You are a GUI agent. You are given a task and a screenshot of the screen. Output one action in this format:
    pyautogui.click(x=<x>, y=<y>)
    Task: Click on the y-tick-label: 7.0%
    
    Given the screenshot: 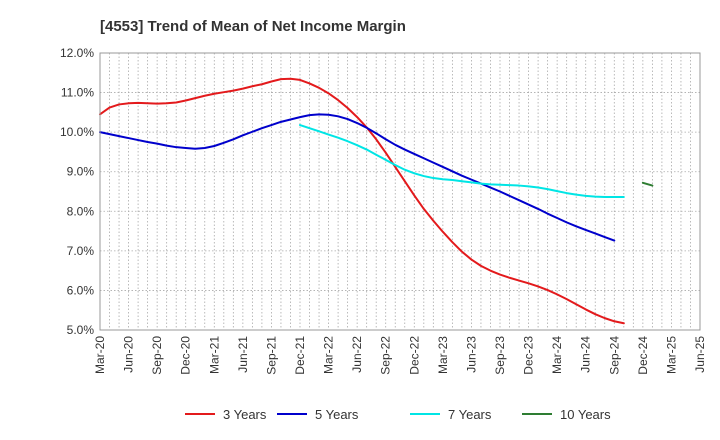 What is the action you would take?
    pyautogui.click(x=81, y=251)
    